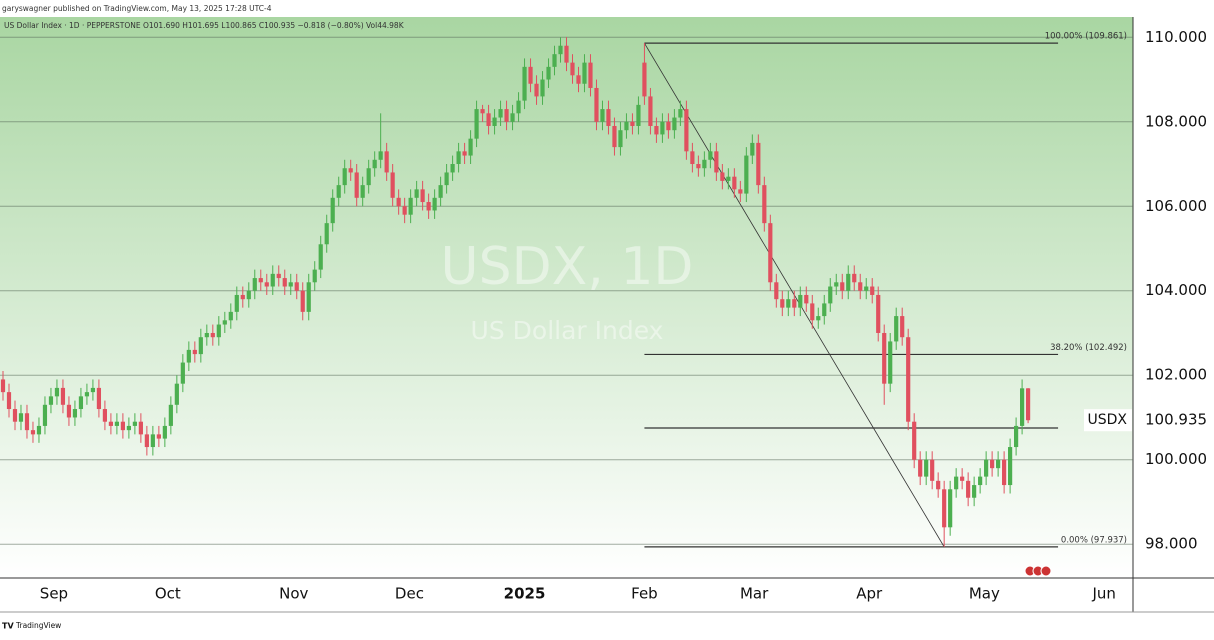 The height and width of the screenshot is (640, 1214). What do you see at coordinates (1094, 540) in the screenshot?
I see `fib-label: 0.00% (97.937)` at bounding box center [1094, 540].